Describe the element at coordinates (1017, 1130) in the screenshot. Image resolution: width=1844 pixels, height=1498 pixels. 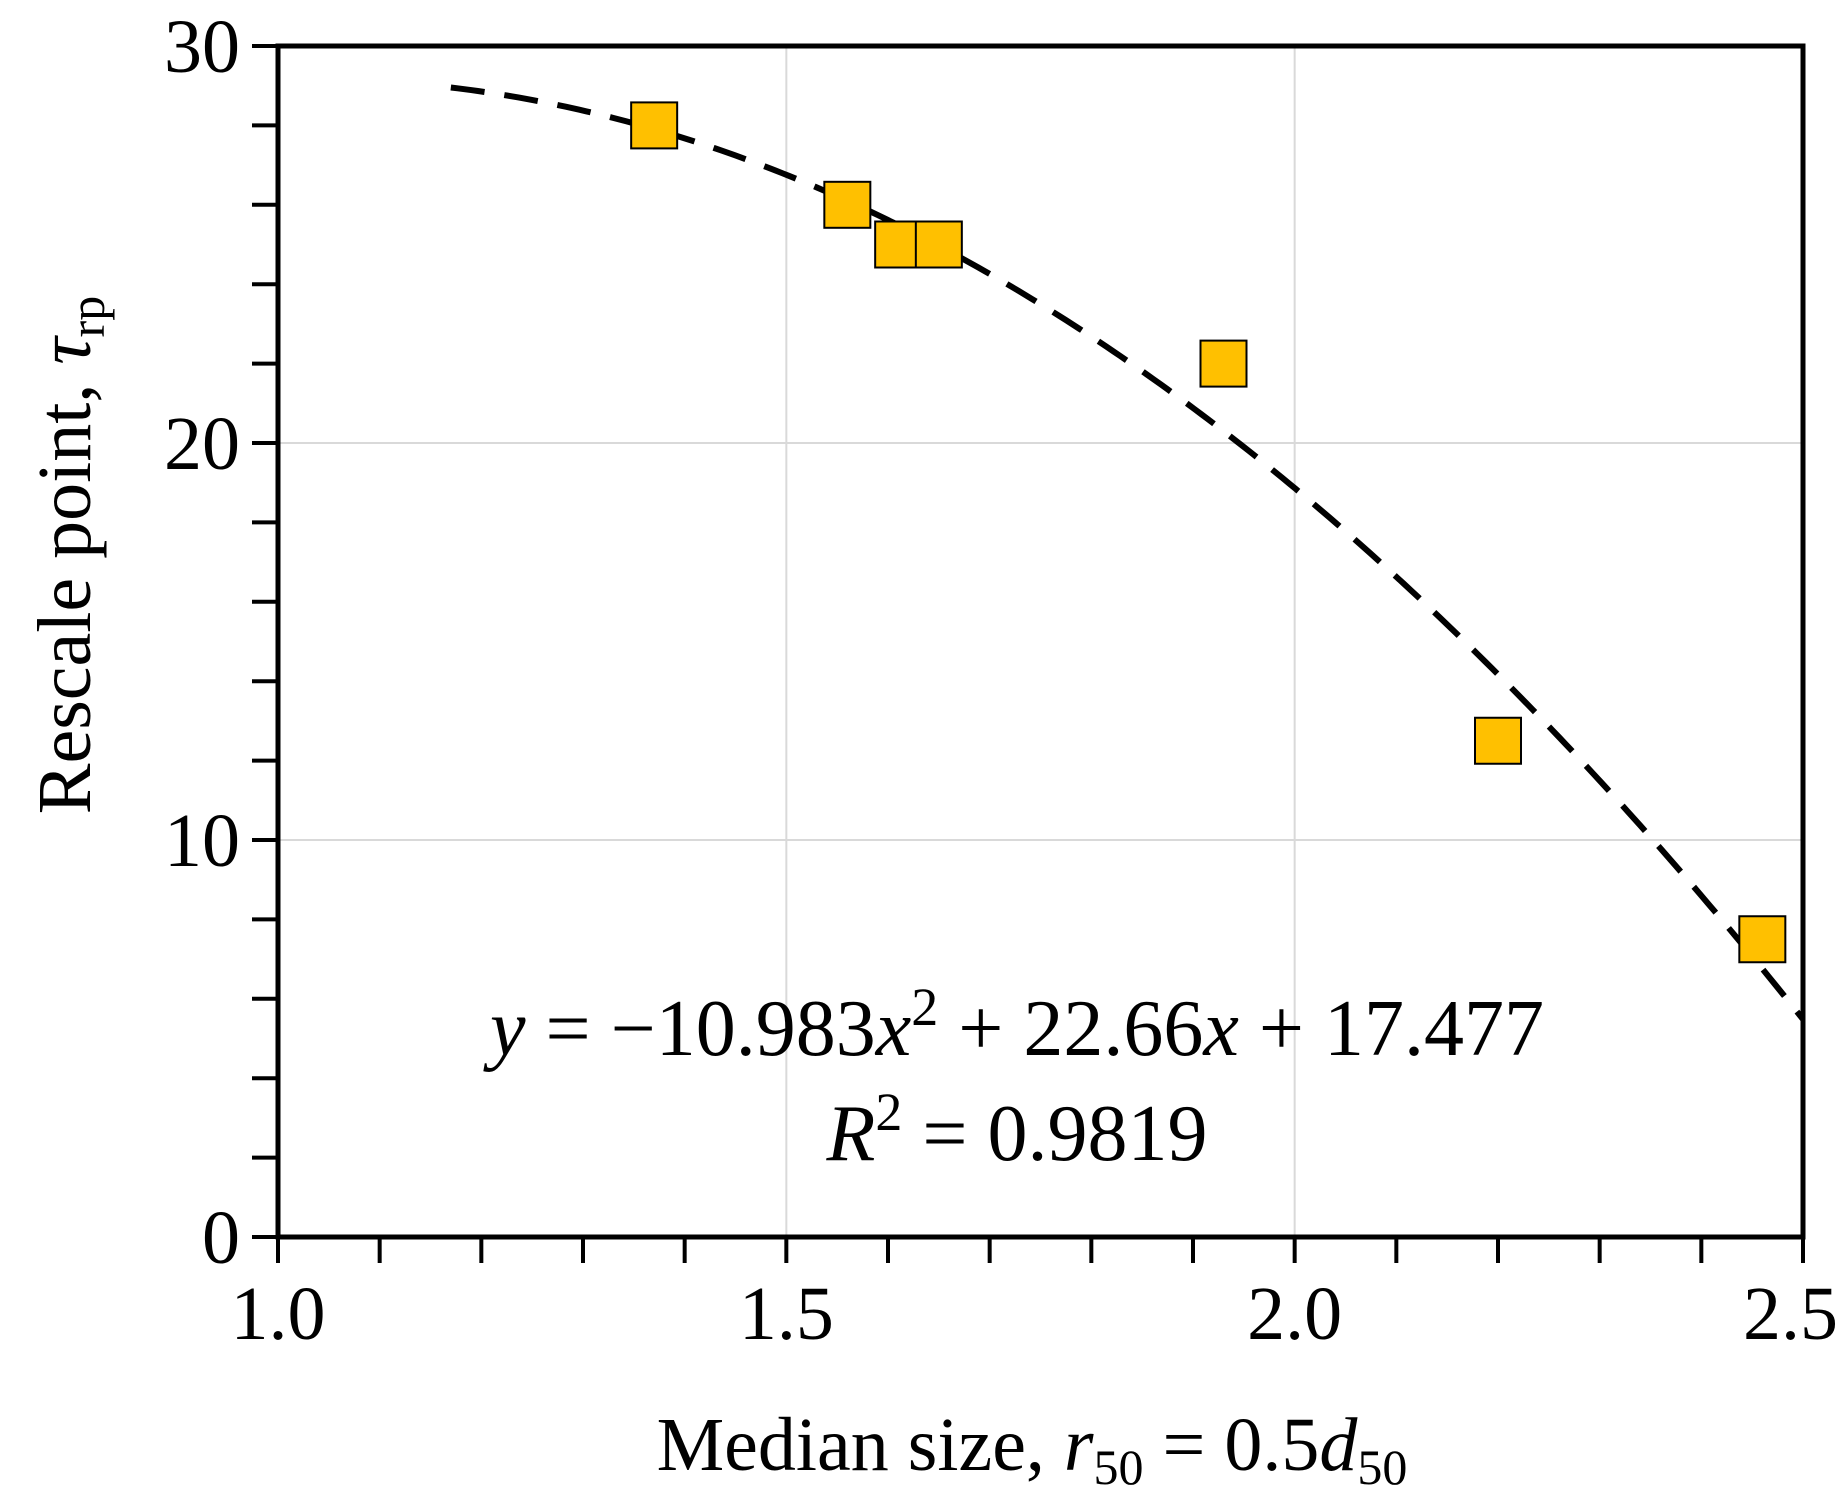
I see `r-squared-line: R2 = 0.9819` at that location.